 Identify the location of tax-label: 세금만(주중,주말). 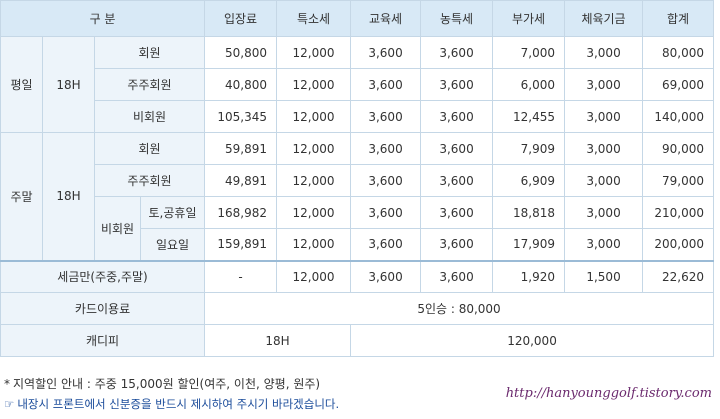
(103, 276).